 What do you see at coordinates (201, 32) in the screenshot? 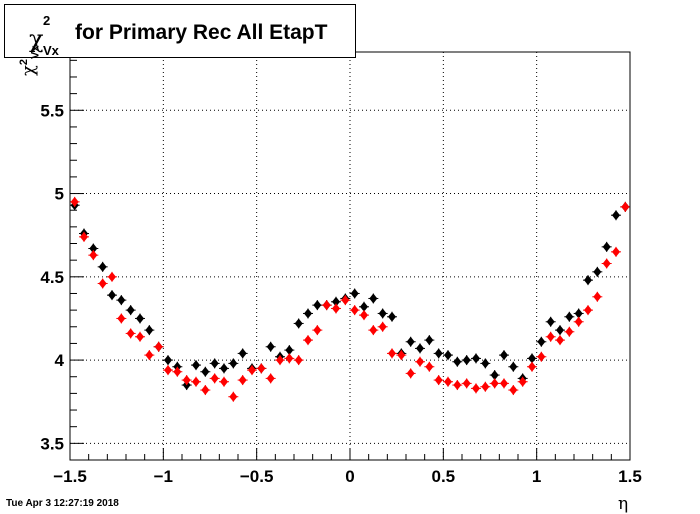
I see `chart-title: for Primary Rec All EtapT` at bounding box center [201, 32].